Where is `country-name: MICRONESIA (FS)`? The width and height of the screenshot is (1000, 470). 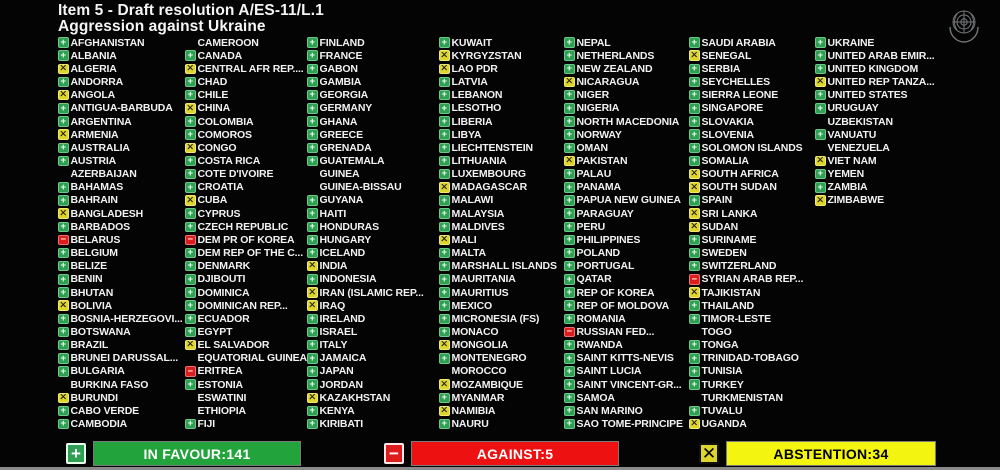 country-name: MICRONESIA (FS) is located at coordinates (495, 318).